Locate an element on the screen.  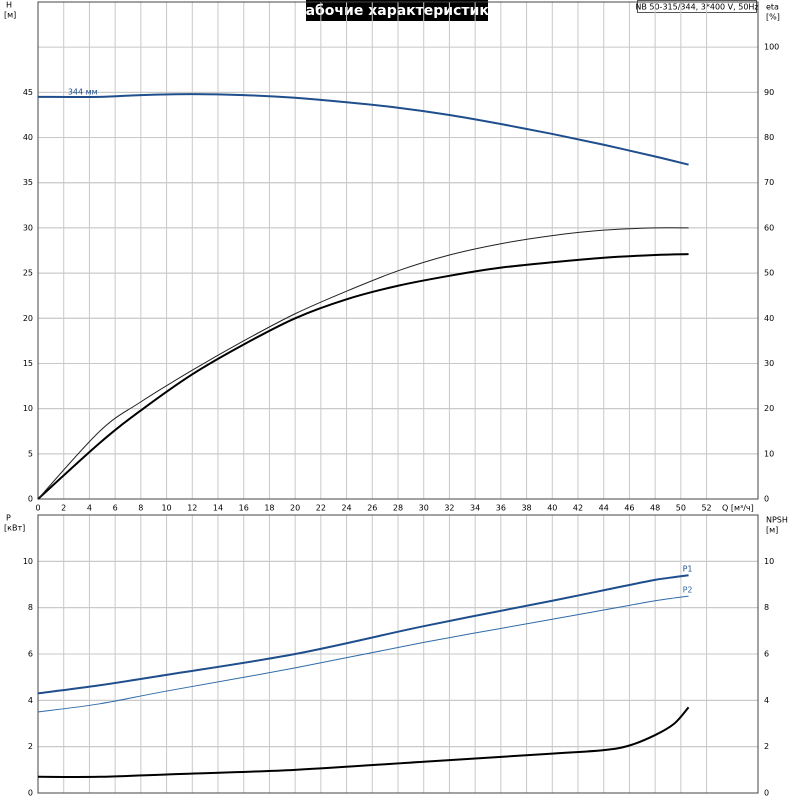
x-tick-label: 8 is located at coordinates (140, 508).